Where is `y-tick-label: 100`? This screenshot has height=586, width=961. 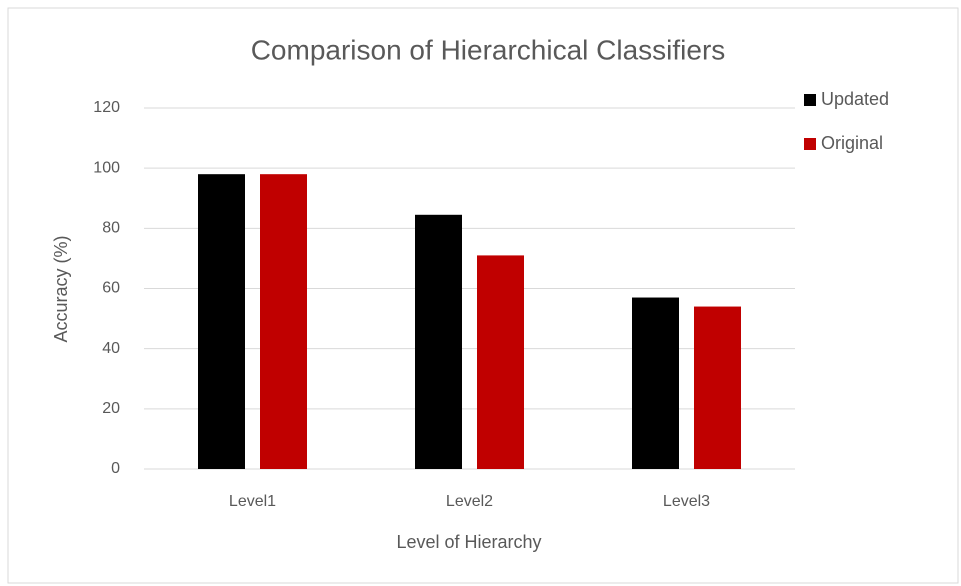 y-tick-label: 100 is located at coordinates (106, 167).